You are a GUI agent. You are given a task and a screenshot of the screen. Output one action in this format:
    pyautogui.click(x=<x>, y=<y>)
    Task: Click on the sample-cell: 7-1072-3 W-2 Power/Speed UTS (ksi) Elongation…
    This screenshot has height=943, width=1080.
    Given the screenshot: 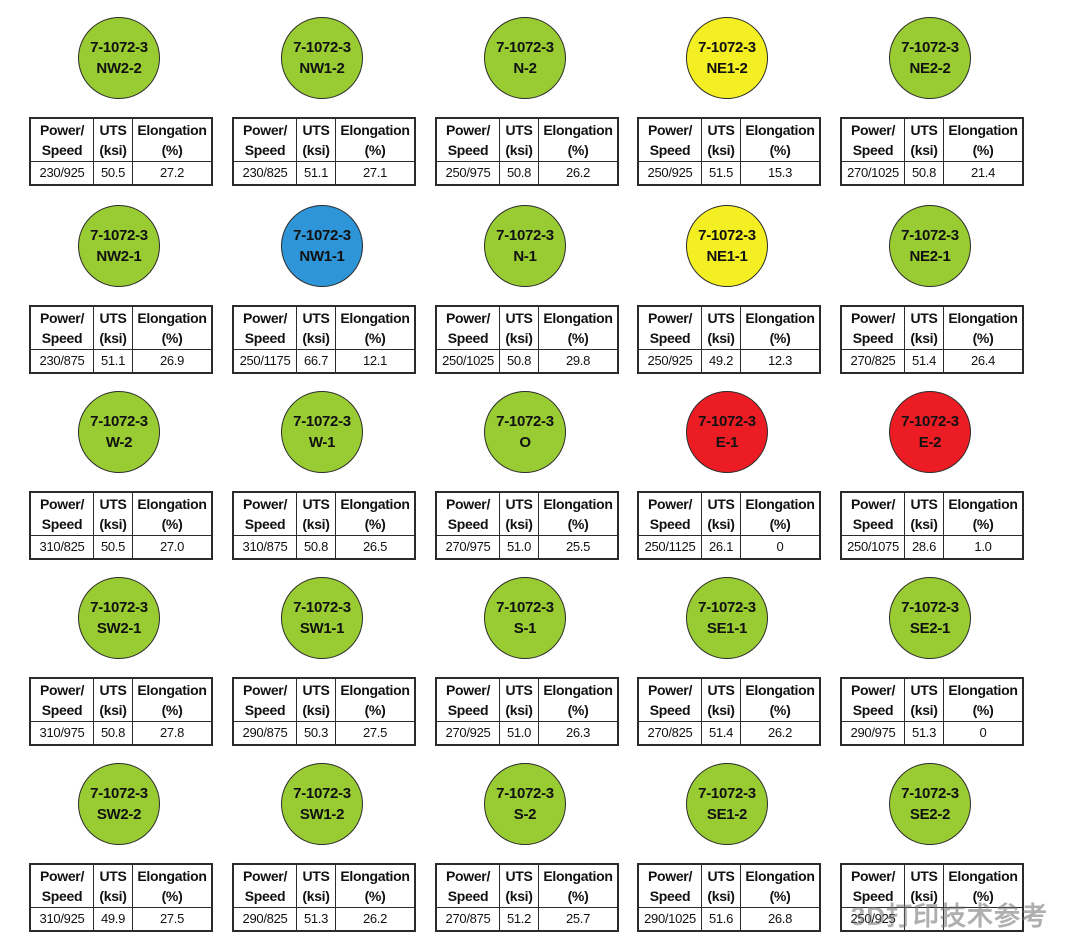 What is the action you would take?
    pyautogui.click(x=121, y=481)
    